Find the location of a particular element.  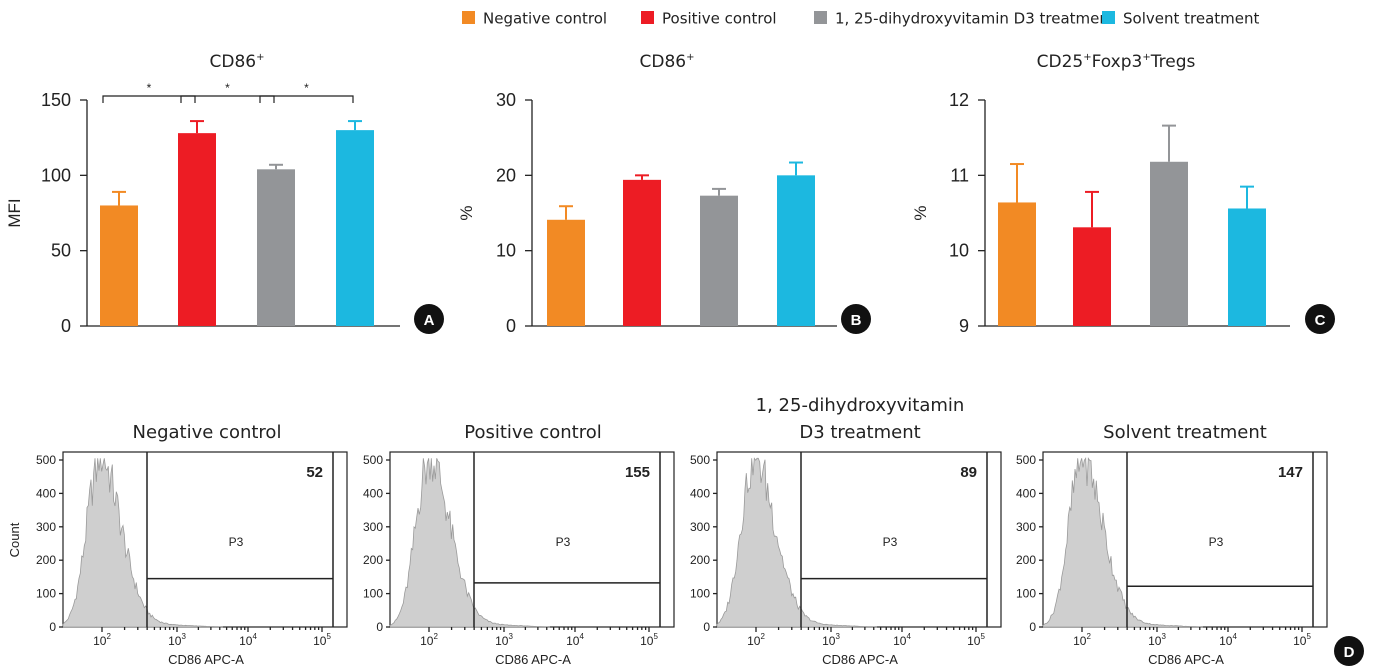

legend-label: 1, 25-dihydroxyvitamin D3 treatment is located at coordinates (975, 19).